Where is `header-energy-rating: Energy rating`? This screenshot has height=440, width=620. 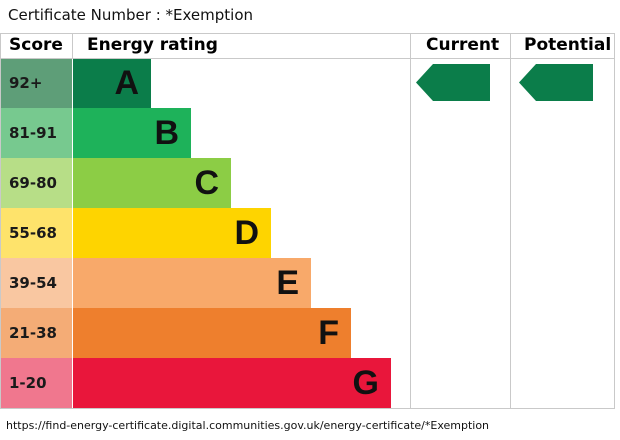 header-energy-rating: Energy rating is located at coordinates (152, 45).